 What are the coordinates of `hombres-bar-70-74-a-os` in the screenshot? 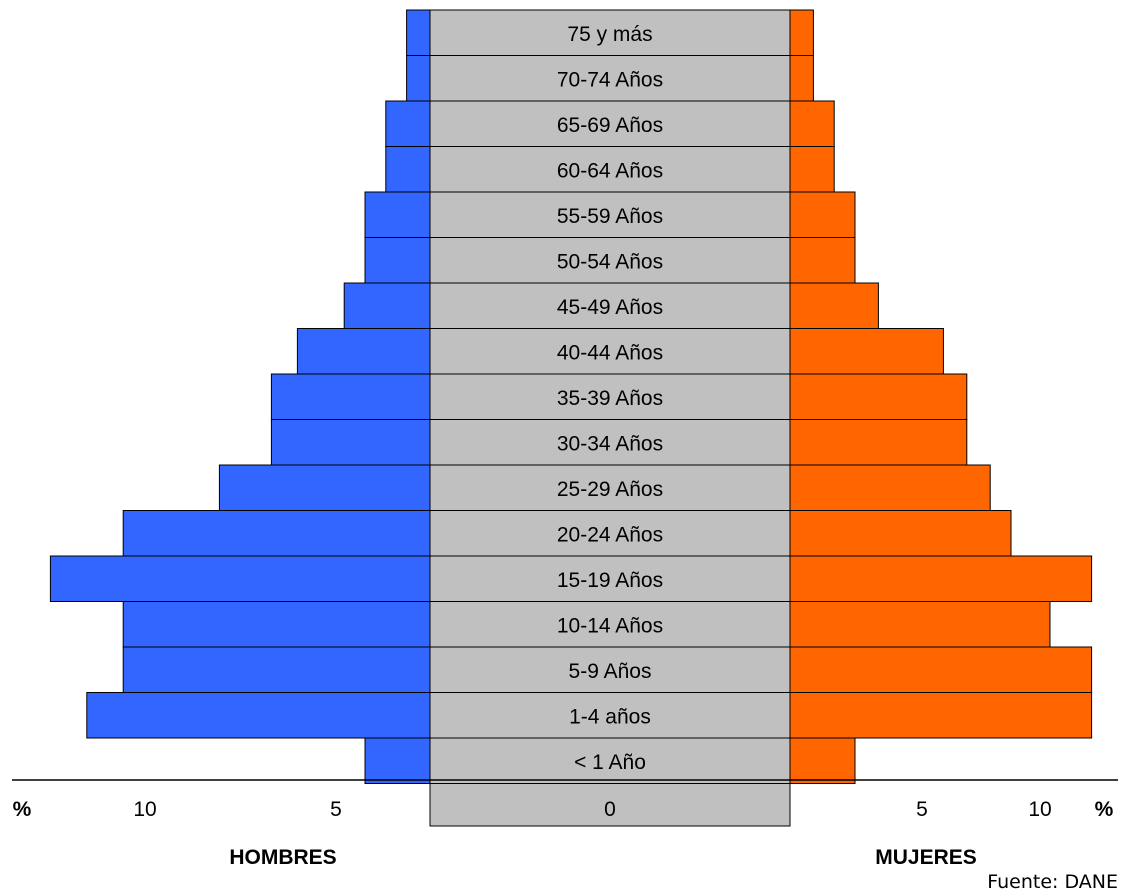 It's located at (418, 78).